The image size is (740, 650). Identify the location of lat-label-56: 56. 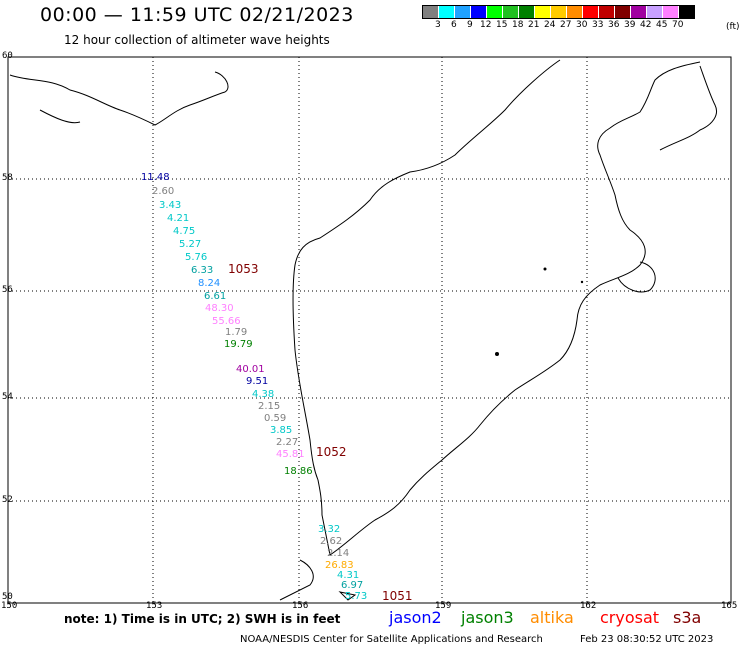
(7, 290).